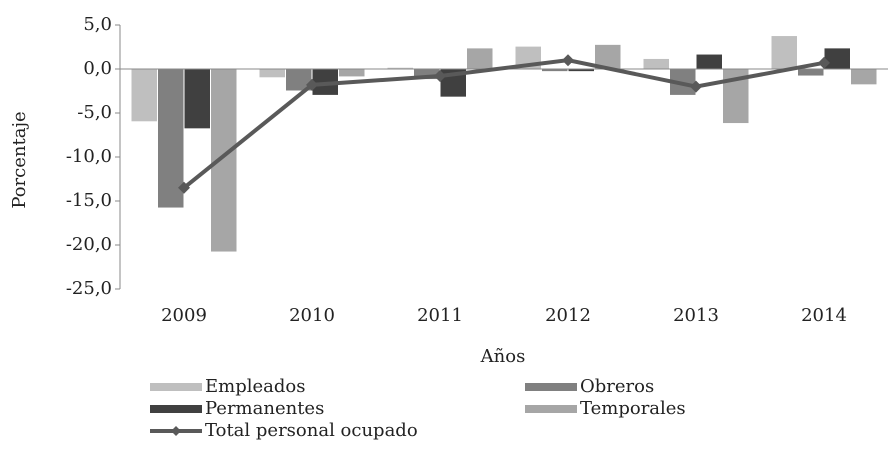 Image resolution: width=888 pixels, height=462 pixels. I want to click on legend-label: Permanentes, so click(264, 408).